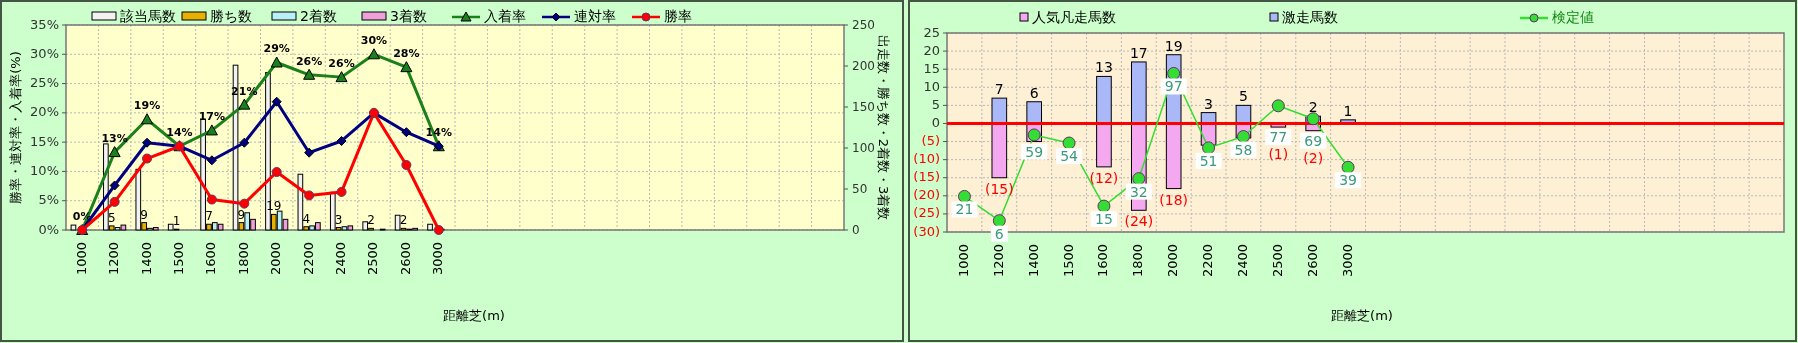 The image size is (1798, 343). Describe the element at coordinates (408, 16) in the screenshot. I see `legend-label: 3着数` at that location.